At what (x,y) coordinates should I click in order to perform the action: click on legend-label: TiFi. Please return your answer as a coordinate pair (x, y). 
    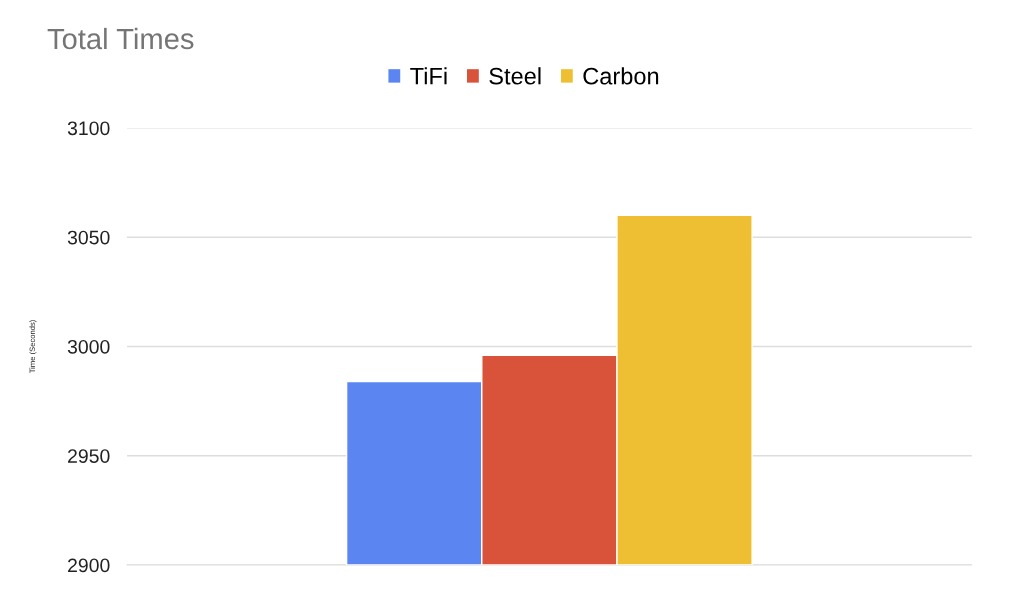
    Looking at the image, I should click on (428, 76).